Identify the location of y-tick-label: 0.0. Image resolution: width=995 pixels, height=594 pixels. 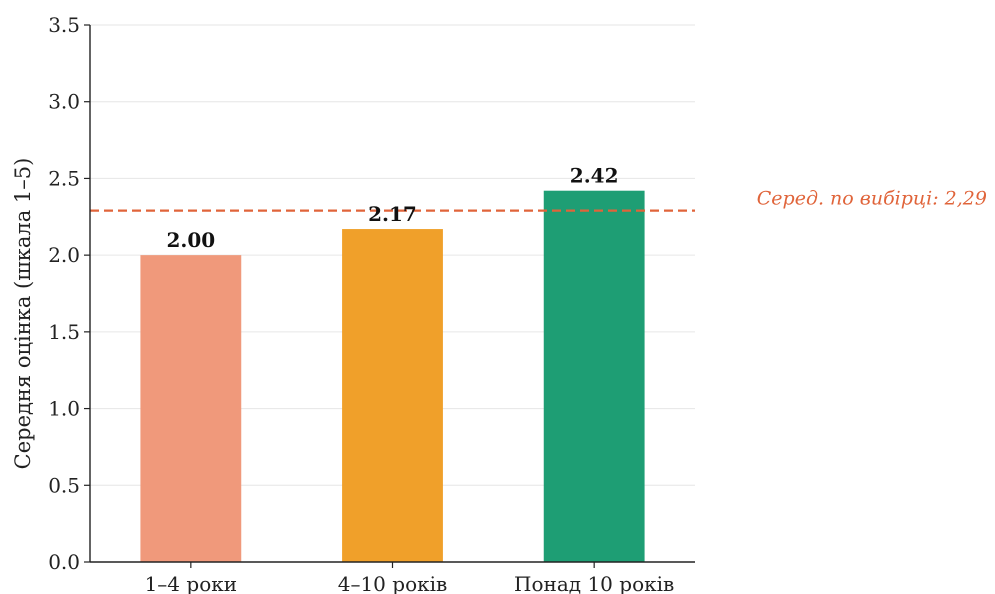
(64, 562).